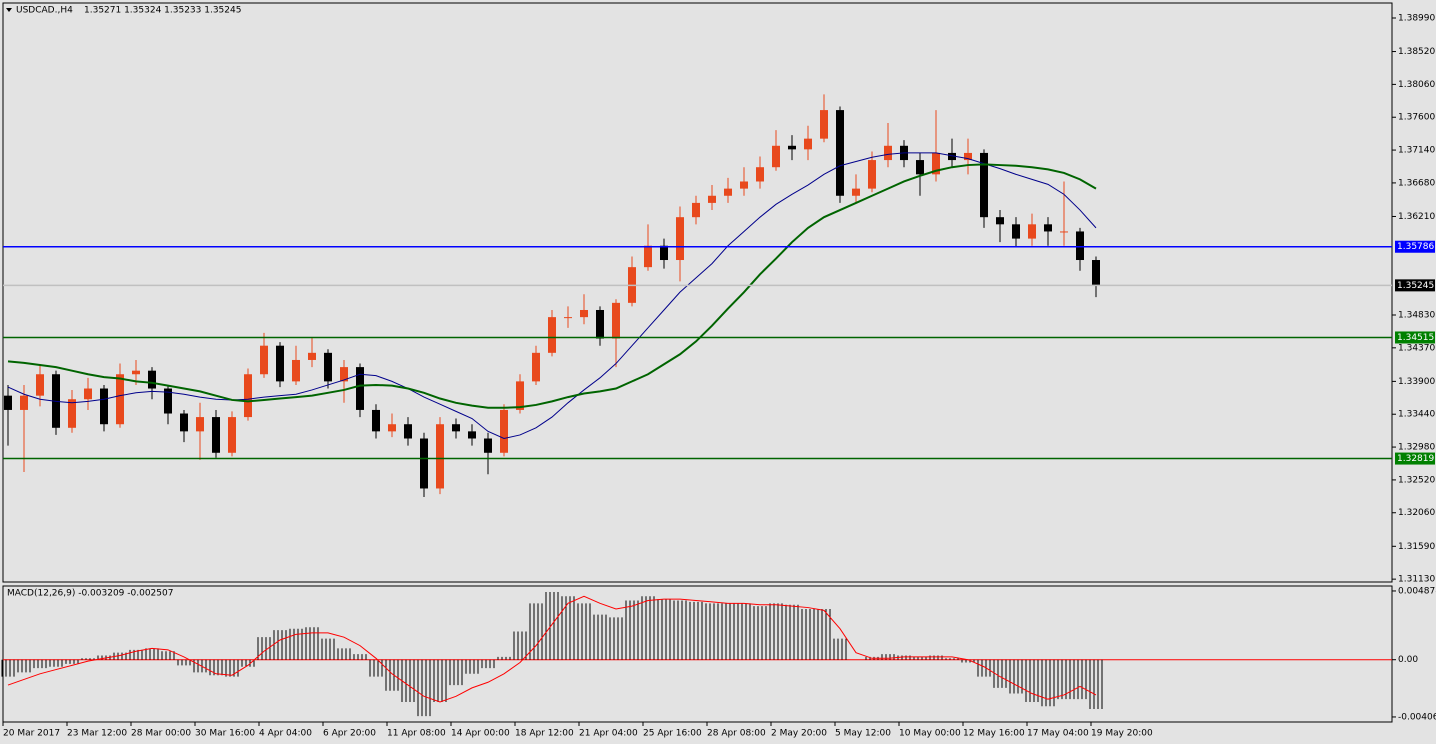 Image resolution: width=1436 pixels, height=744 pixels. What do you see at coordinates (480, 734) in the screenshot?
I see `x-tick-label: 14 Apr 00:00` at bounding box center [480, 734].